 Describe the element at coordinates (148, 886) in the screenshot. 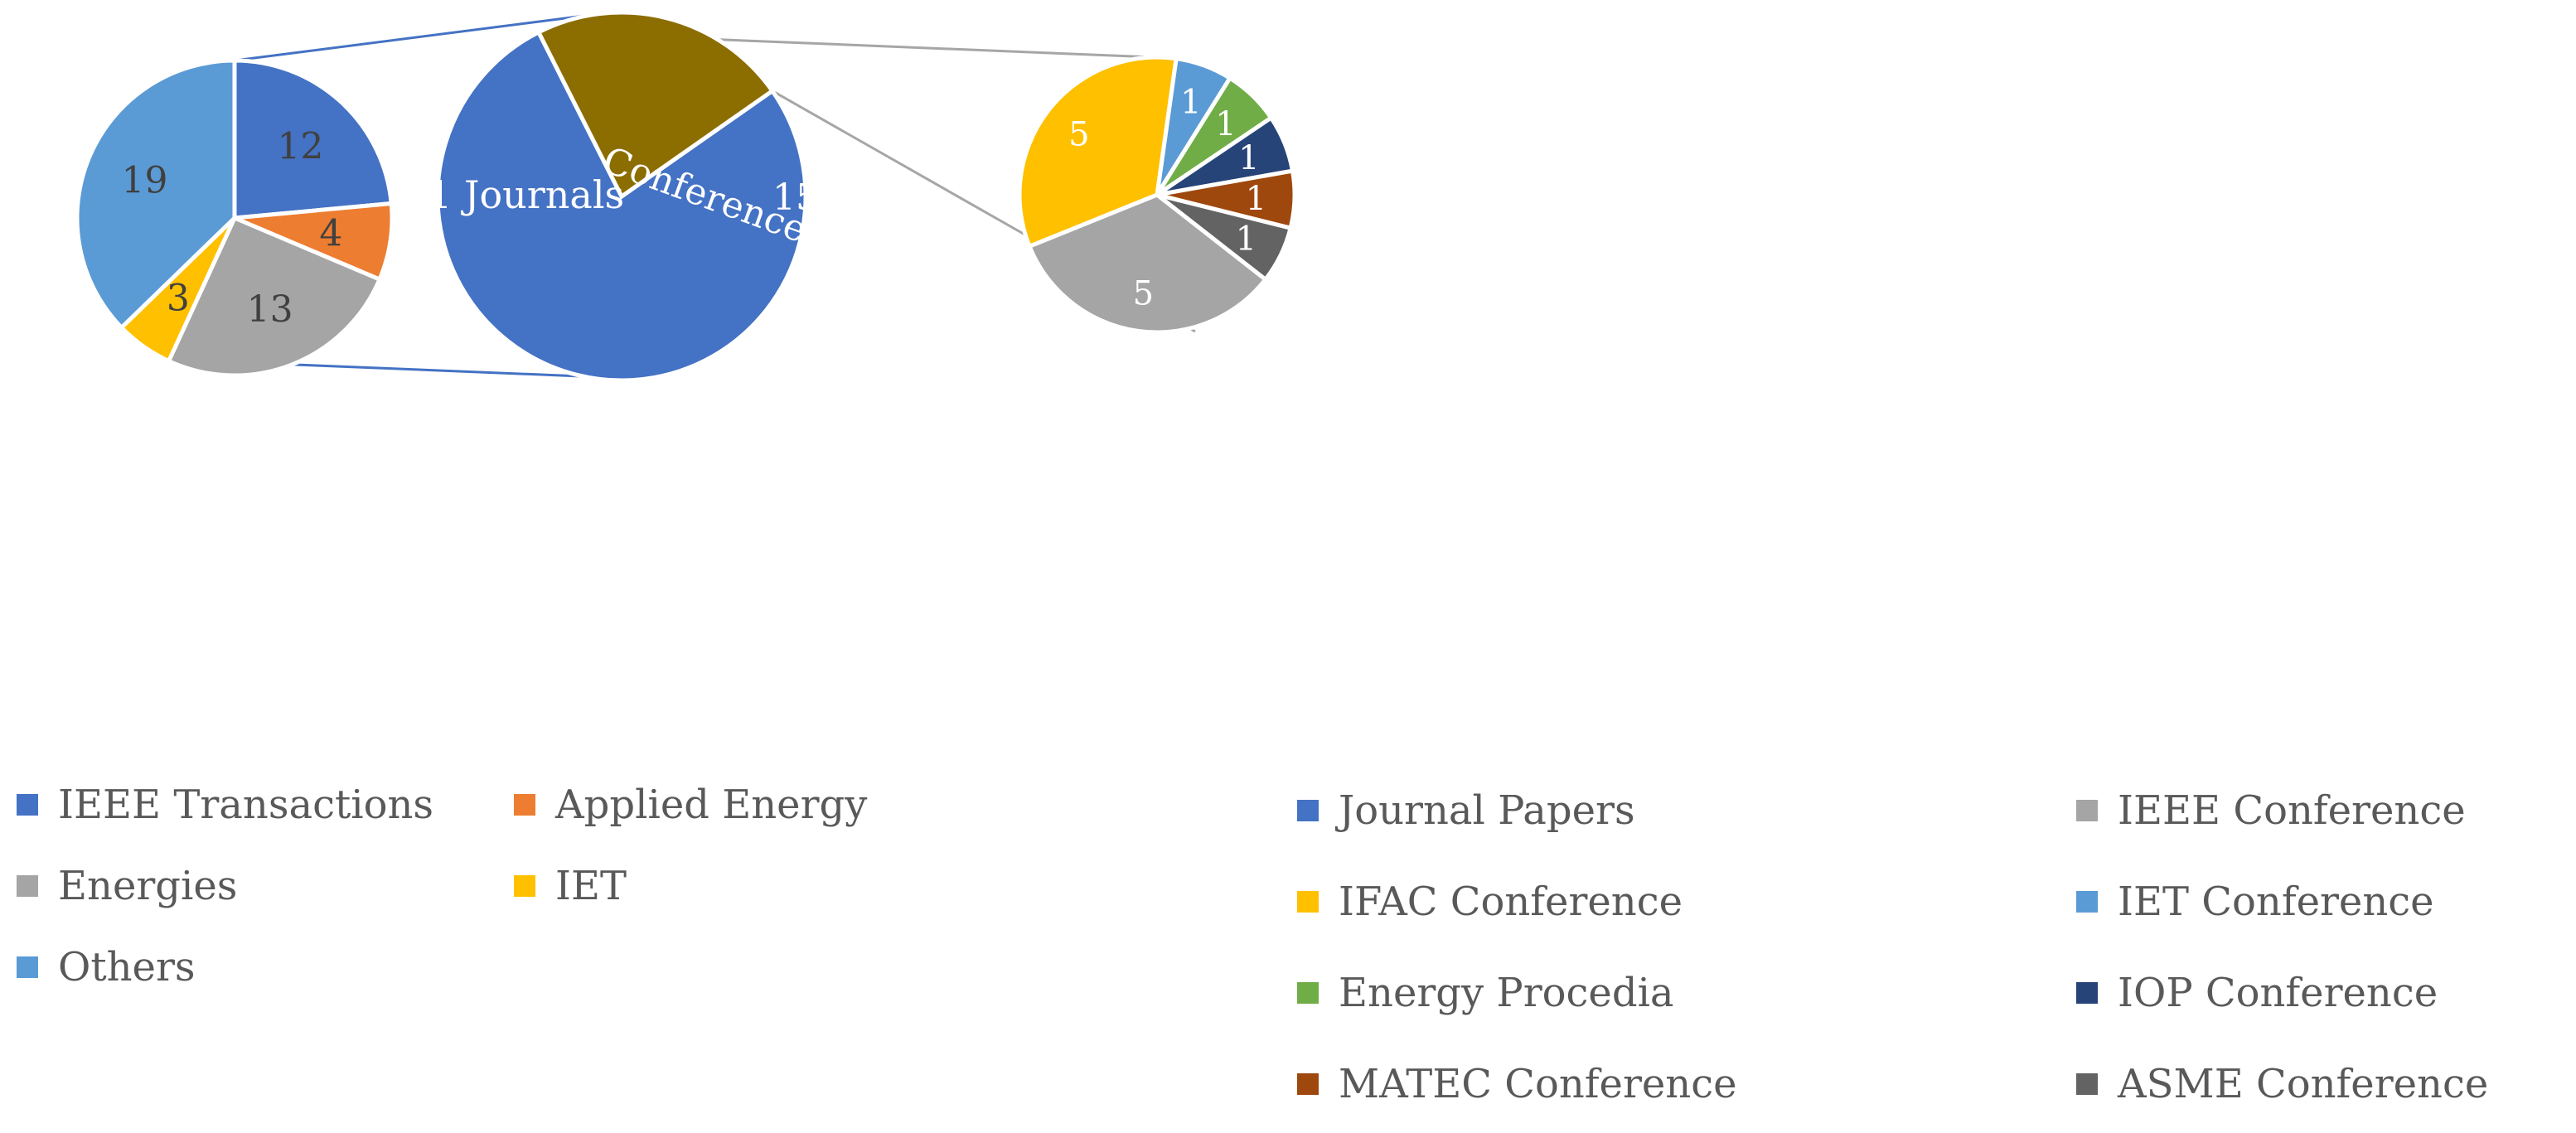

I see `legend-label: Energies` at that location.